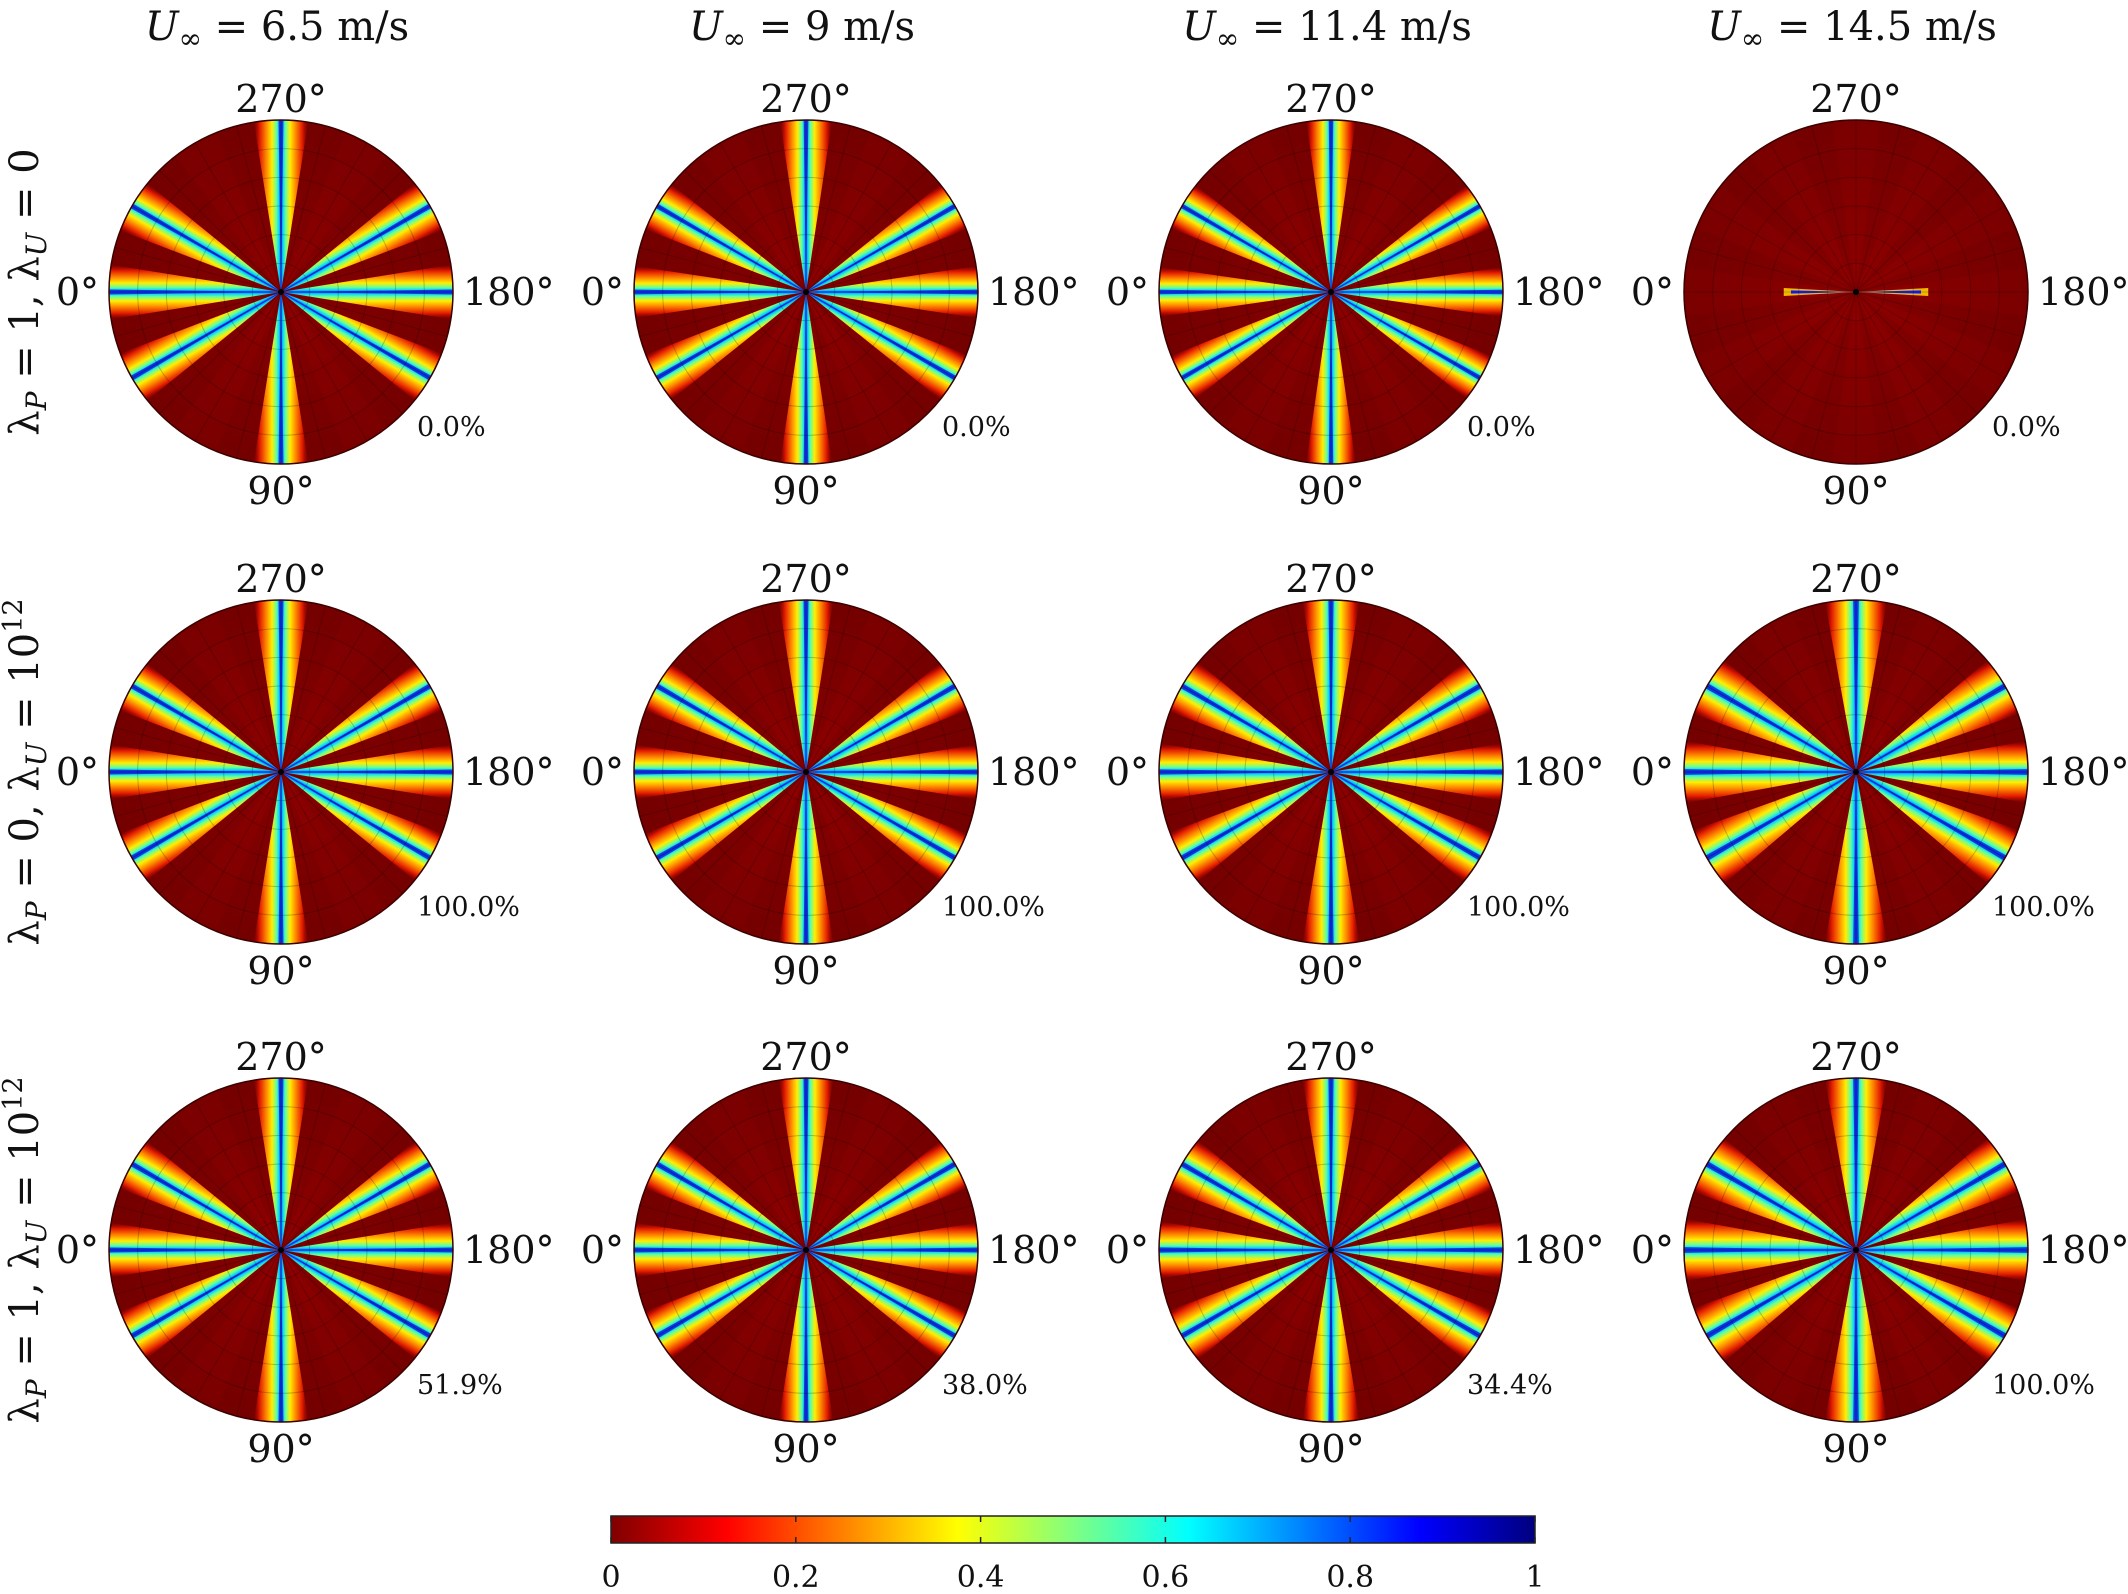 This screenshot has height=1594, width=2128. Describe the element at coordinates (1510, 1385) in the screenshot. I see `panel-annotation: 34.4%` at that location.